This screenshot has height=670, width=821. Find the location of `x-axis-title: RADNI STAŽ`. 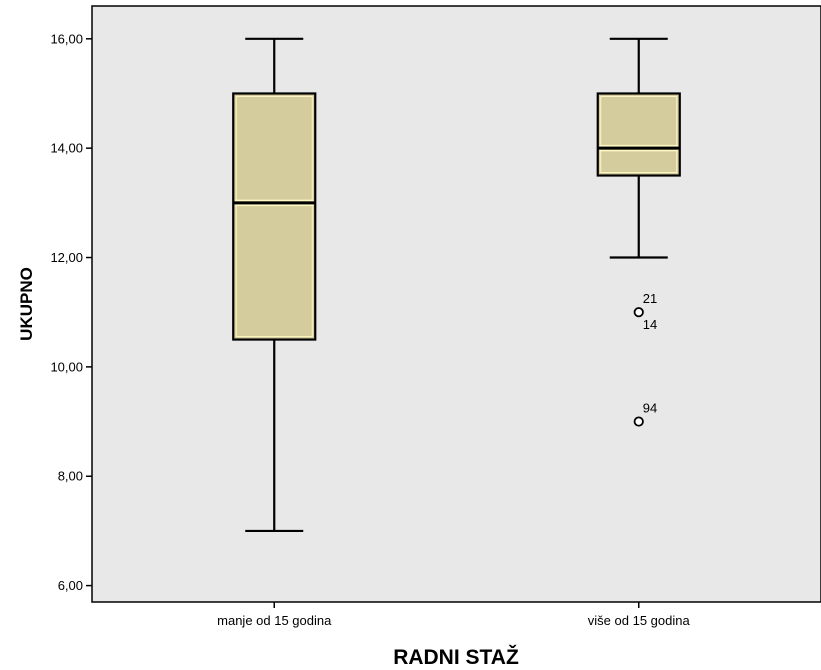

x-axis-title: RADNI STAŽ is located at coordinates (456, 657).